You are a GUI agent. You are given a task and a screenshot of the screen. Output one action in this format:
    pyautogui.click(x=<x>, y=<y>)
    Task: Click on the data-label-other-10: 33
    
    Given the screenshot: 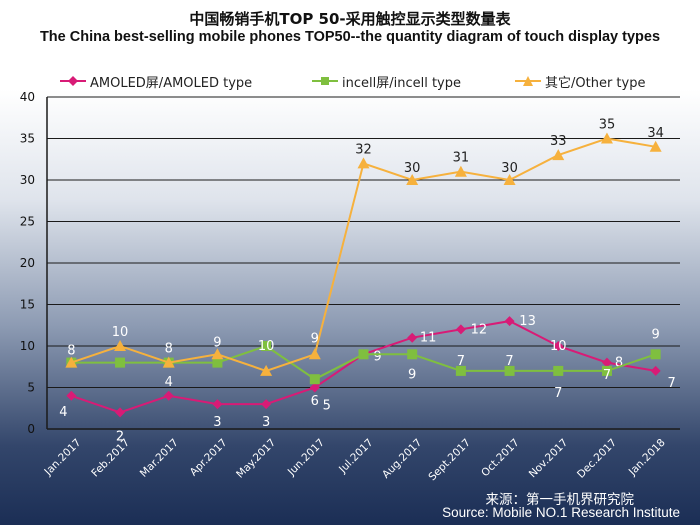 What is the action you would take?
    pyautogui.click(x=558, y=141)
    